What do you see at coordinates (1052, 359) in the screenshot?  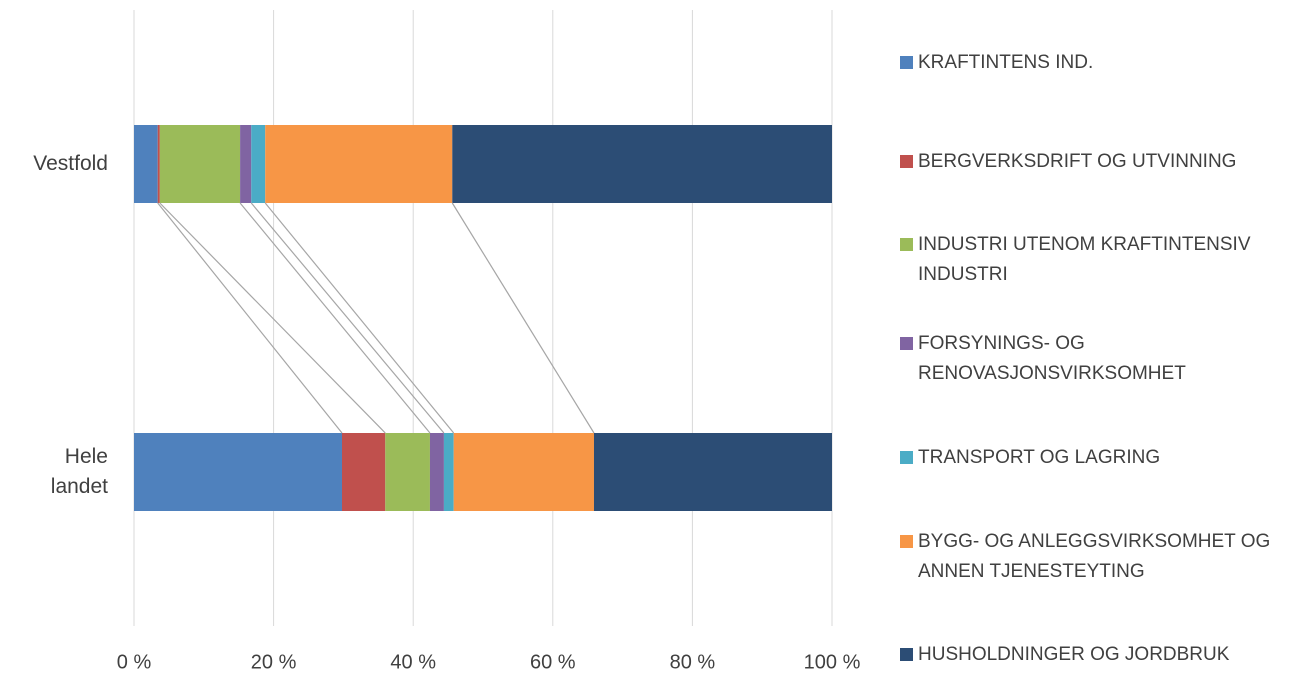 I see `legend-label: FORSYNINGS- OG RENOVASJONSVIRKSOMHET` at bounding box center [1052, 359].